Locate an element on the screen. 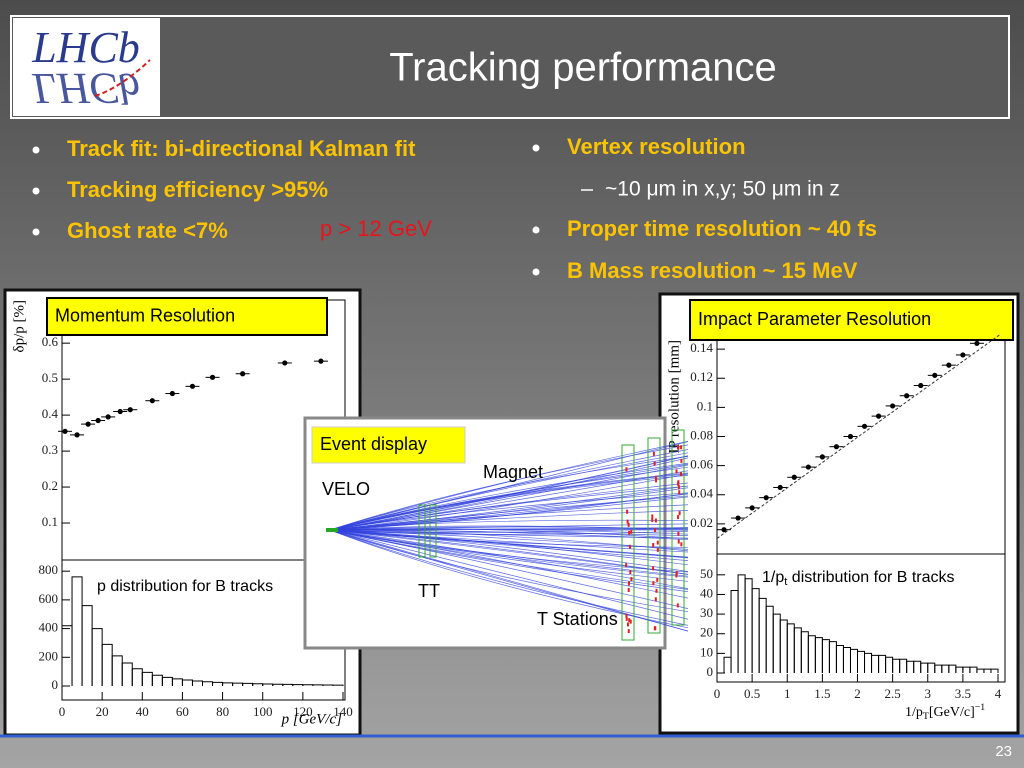 Image resolution: width=1024 pixels, height=768 pixels. y-tick-label: 0.1 is located at coordinates (705, 405).